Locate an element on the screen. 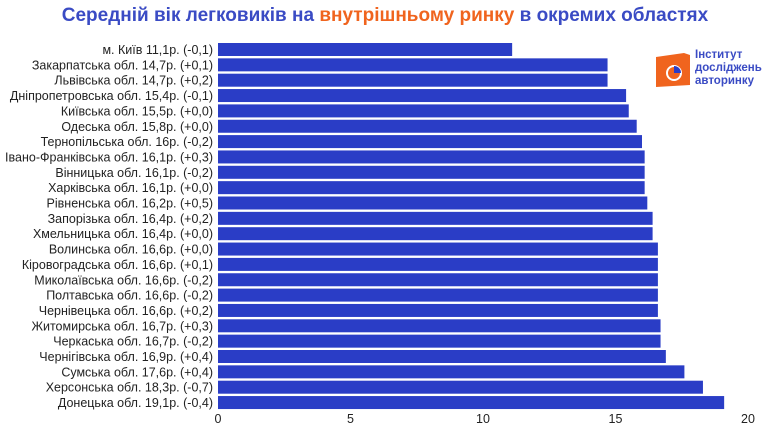 The image size is (770, 431). category-label: Рівненська обл. 16,2р. (+0,5) is located at coordinates (130, 204).